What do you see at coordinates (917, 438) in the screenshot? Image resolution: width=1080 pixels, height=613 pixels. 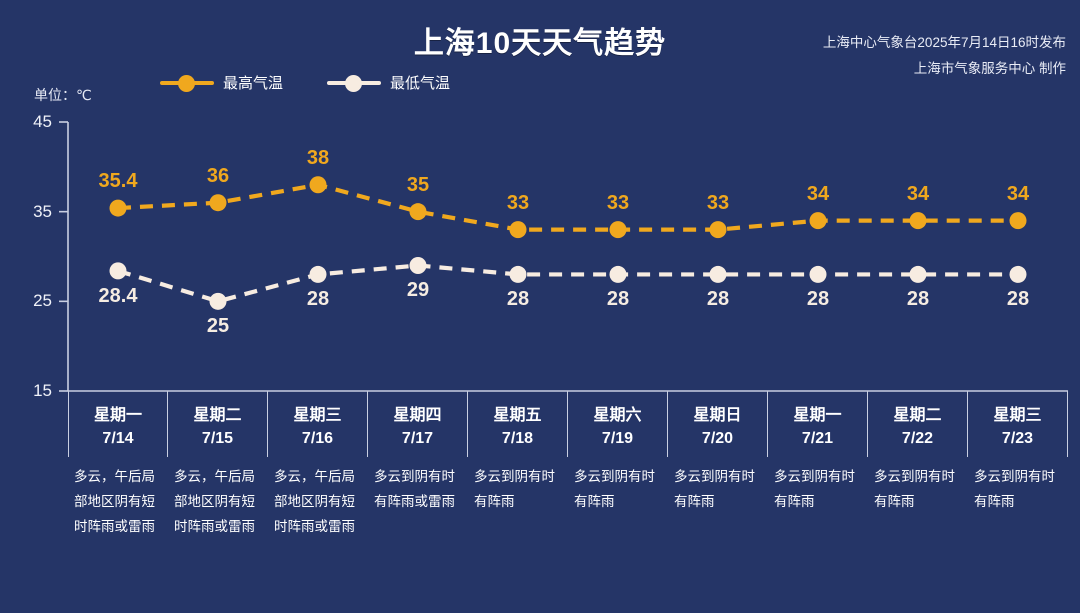 I see `day-date-label: 7/22` at bounding box center [917, 438].